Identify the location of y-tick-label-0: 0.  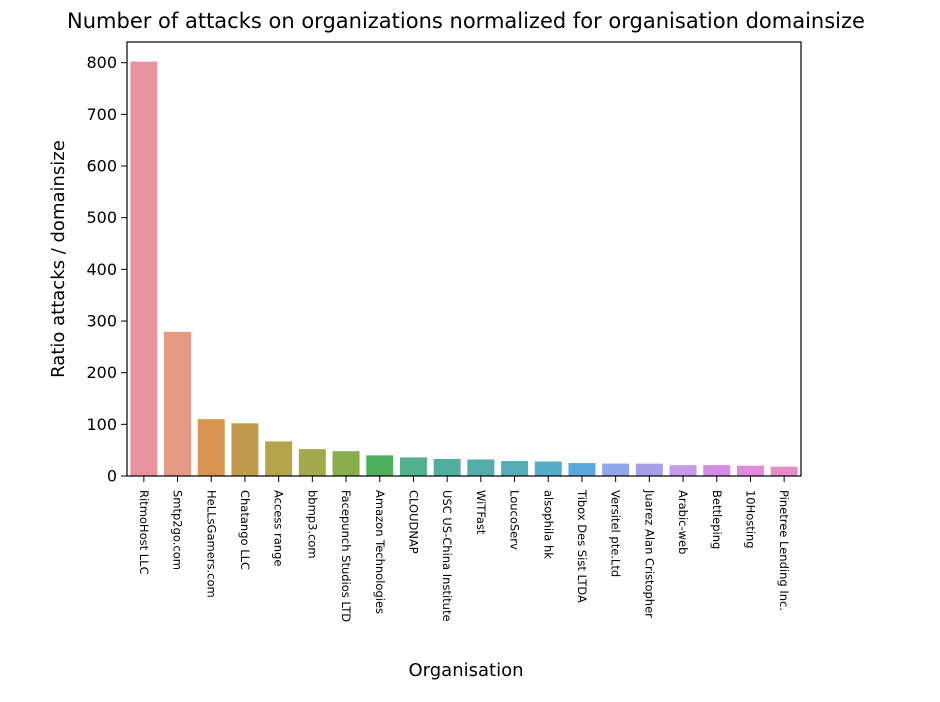
(112, 476).